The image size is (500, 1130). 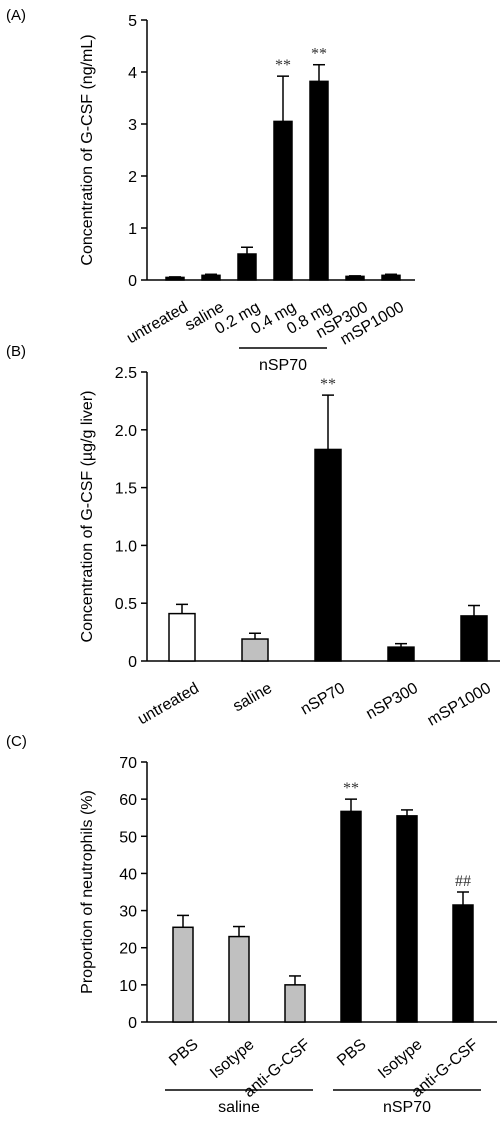 I want to click on category-label: nSP70, so click(x=323, y=699).